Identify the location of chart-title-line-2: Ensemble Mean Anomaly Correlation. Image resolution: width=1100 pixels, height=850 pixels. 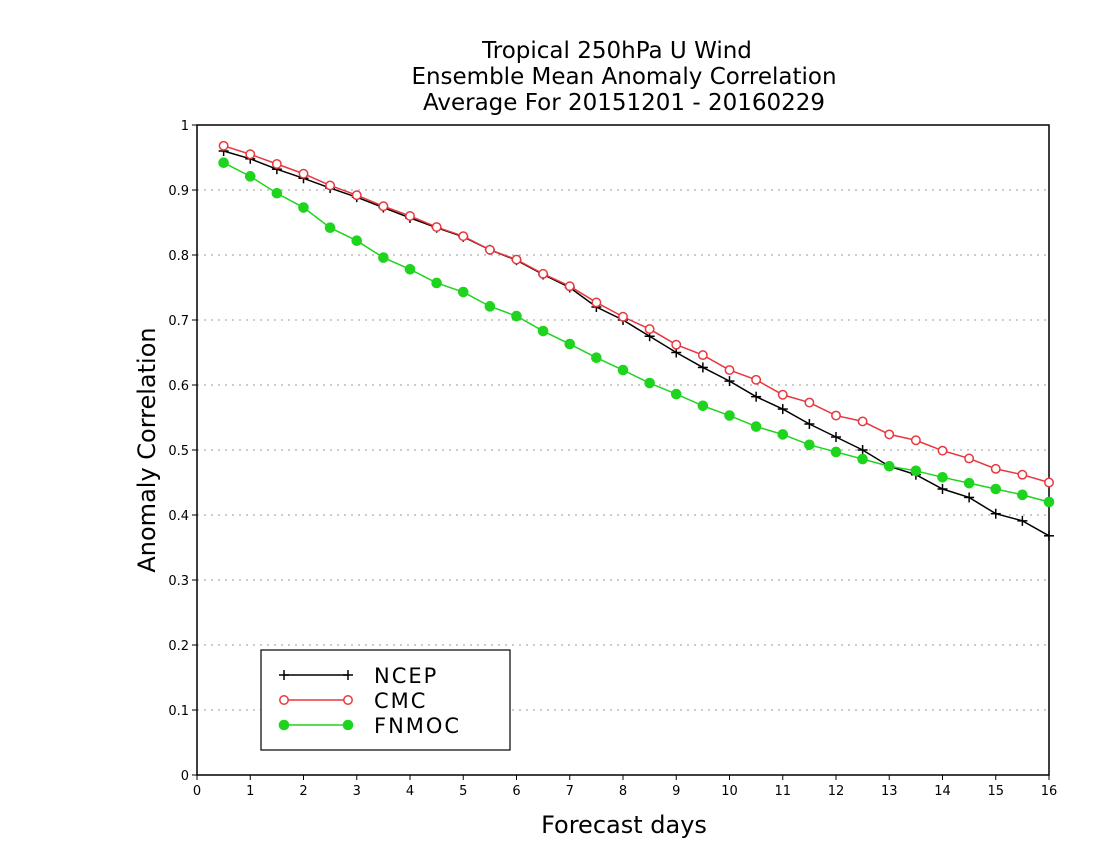
(623, 77).